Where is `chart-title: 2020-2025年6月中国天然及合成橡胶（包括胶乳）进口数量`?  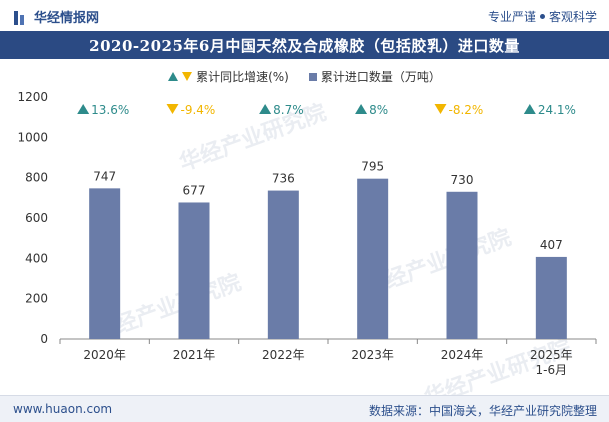 chart-title: 2020-2025年6月中国天然及合成橡胶（包括胶乳）进口数量 is located at coordinates (304, 45).